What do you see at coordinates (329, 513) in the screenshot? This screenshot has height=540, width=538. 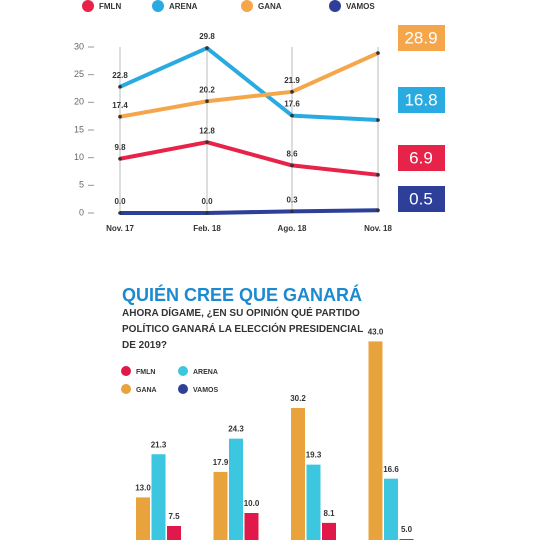 I see `data-label: 8.1` at bounding box center [329, 513].